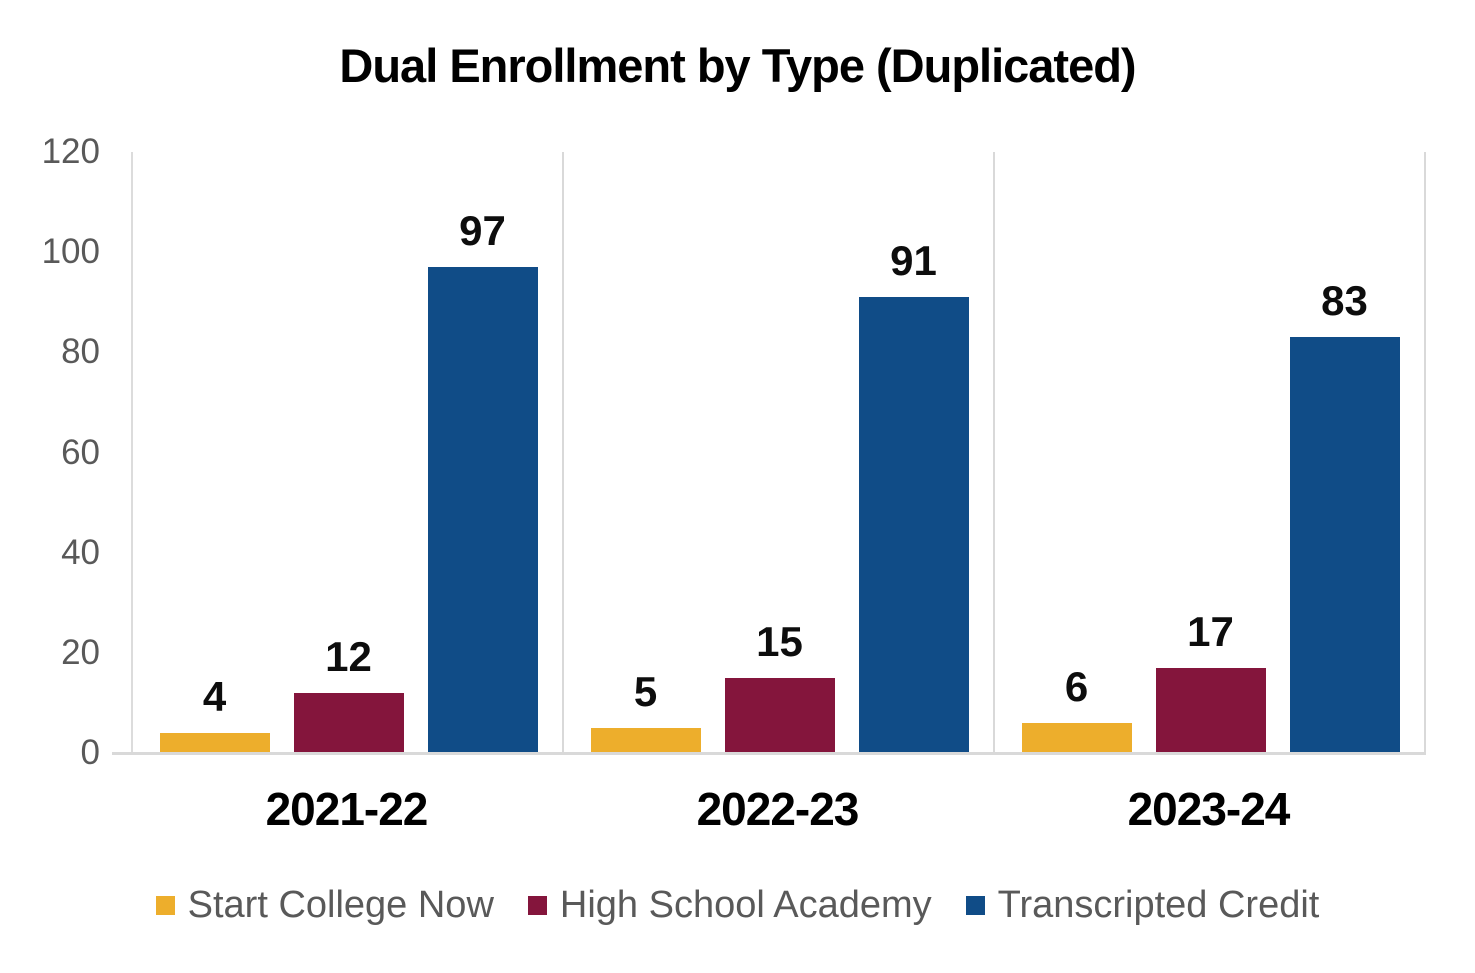  I want to click on legend-item-start-college-now: Start College Now, so click(324, 905).